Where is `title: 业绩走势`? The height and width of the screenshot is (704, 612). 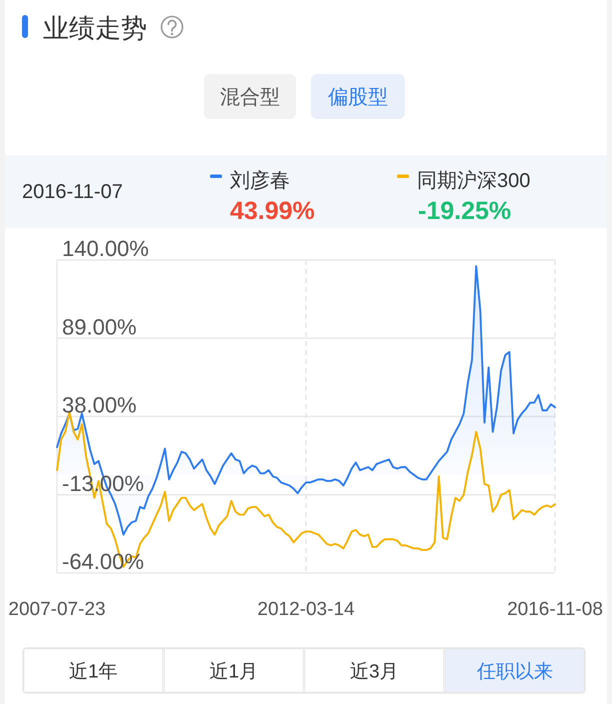
title: 业绩走势 is located at coordinates (95, 28).